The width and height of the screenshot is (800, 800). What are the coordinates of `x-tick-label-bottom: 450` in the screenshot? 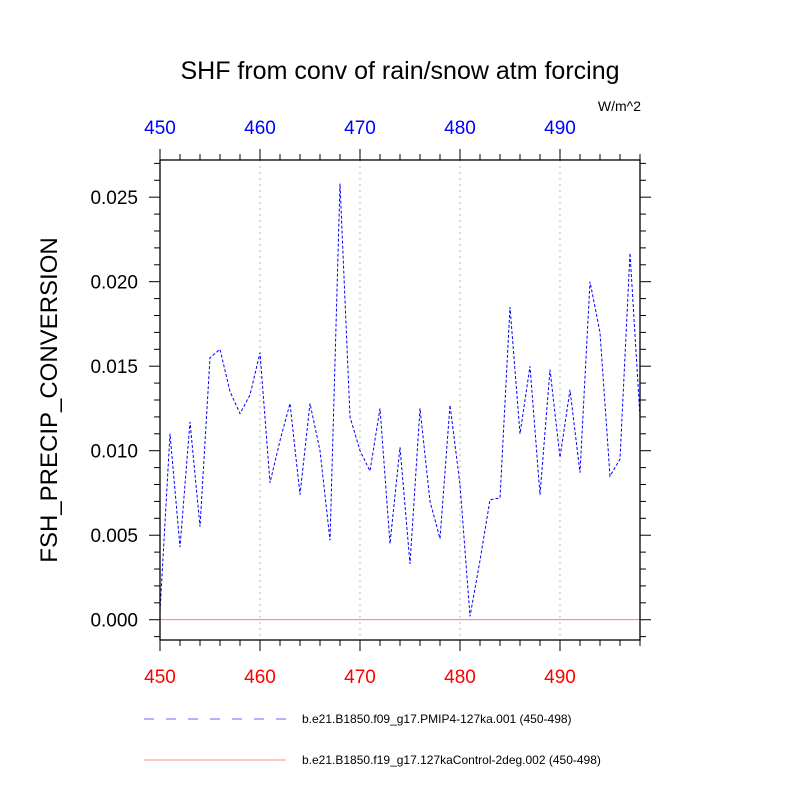 It's located at (160, 677).